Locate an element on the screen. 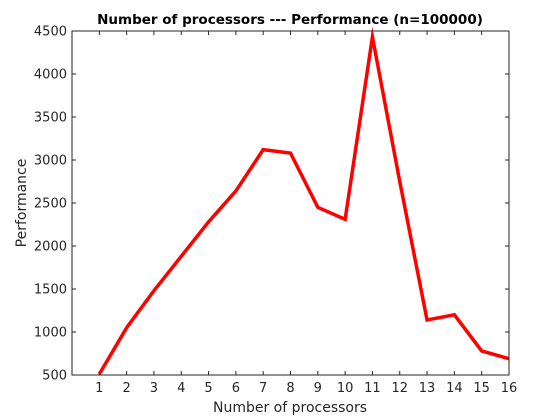  x-tick-label: 4 is located at coordinates (181, 388).